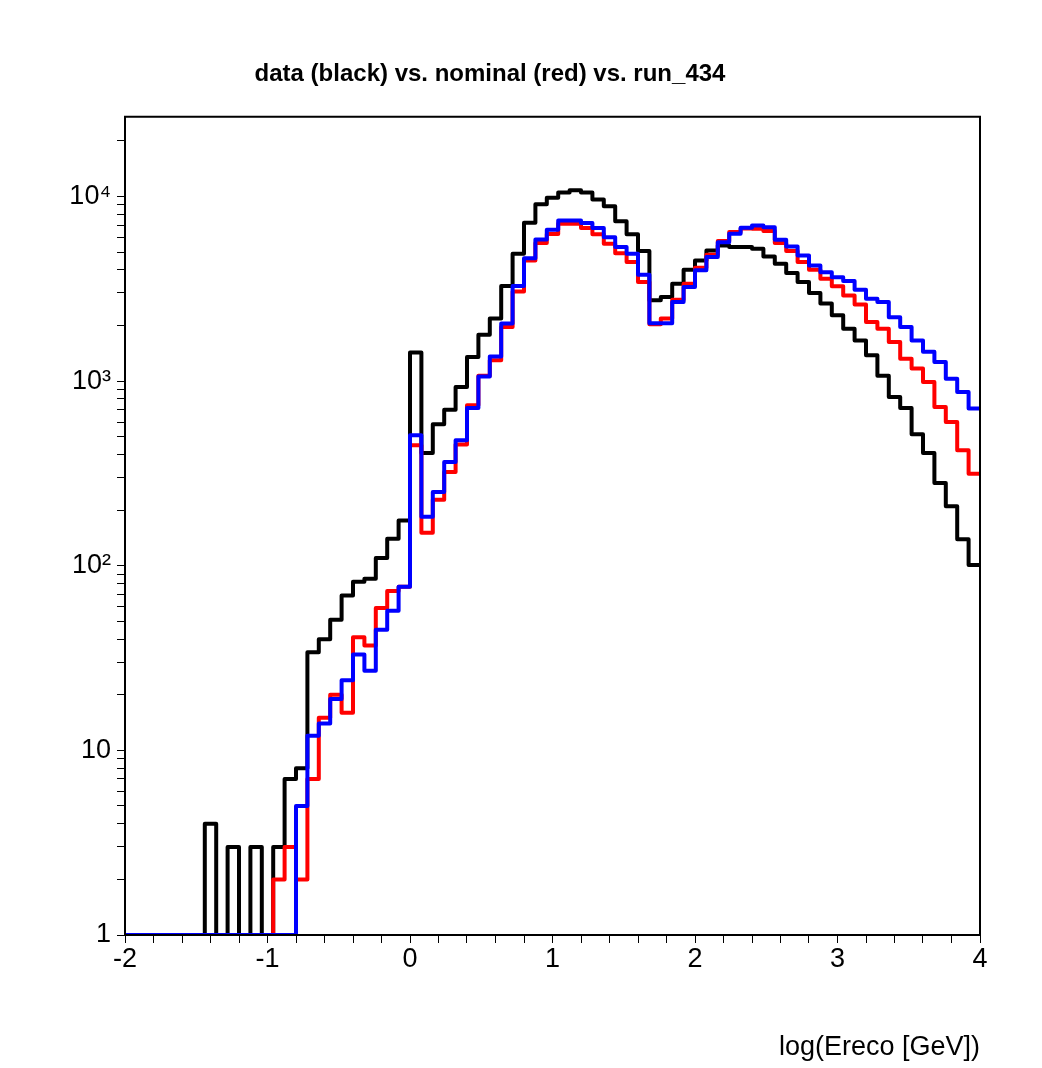 The width and height of the screenshot is (1042, 1068). I want to click on x-tick-label: 2, so click(695, 957).